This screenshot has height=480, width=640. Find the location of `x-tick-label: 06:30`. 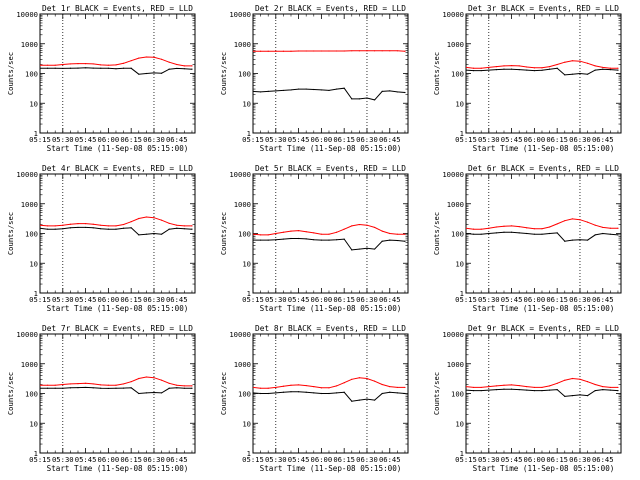

x-tick-label: 06:30 is located at coordinates (580, 459).